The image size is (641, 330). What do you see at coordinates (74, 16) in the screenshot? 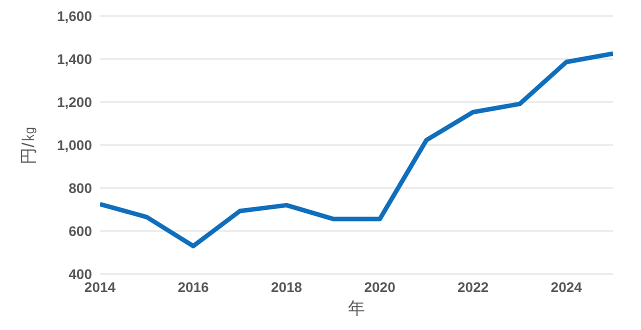
I see `y-tick-label: 1,600` at bounding box center [74, 16].